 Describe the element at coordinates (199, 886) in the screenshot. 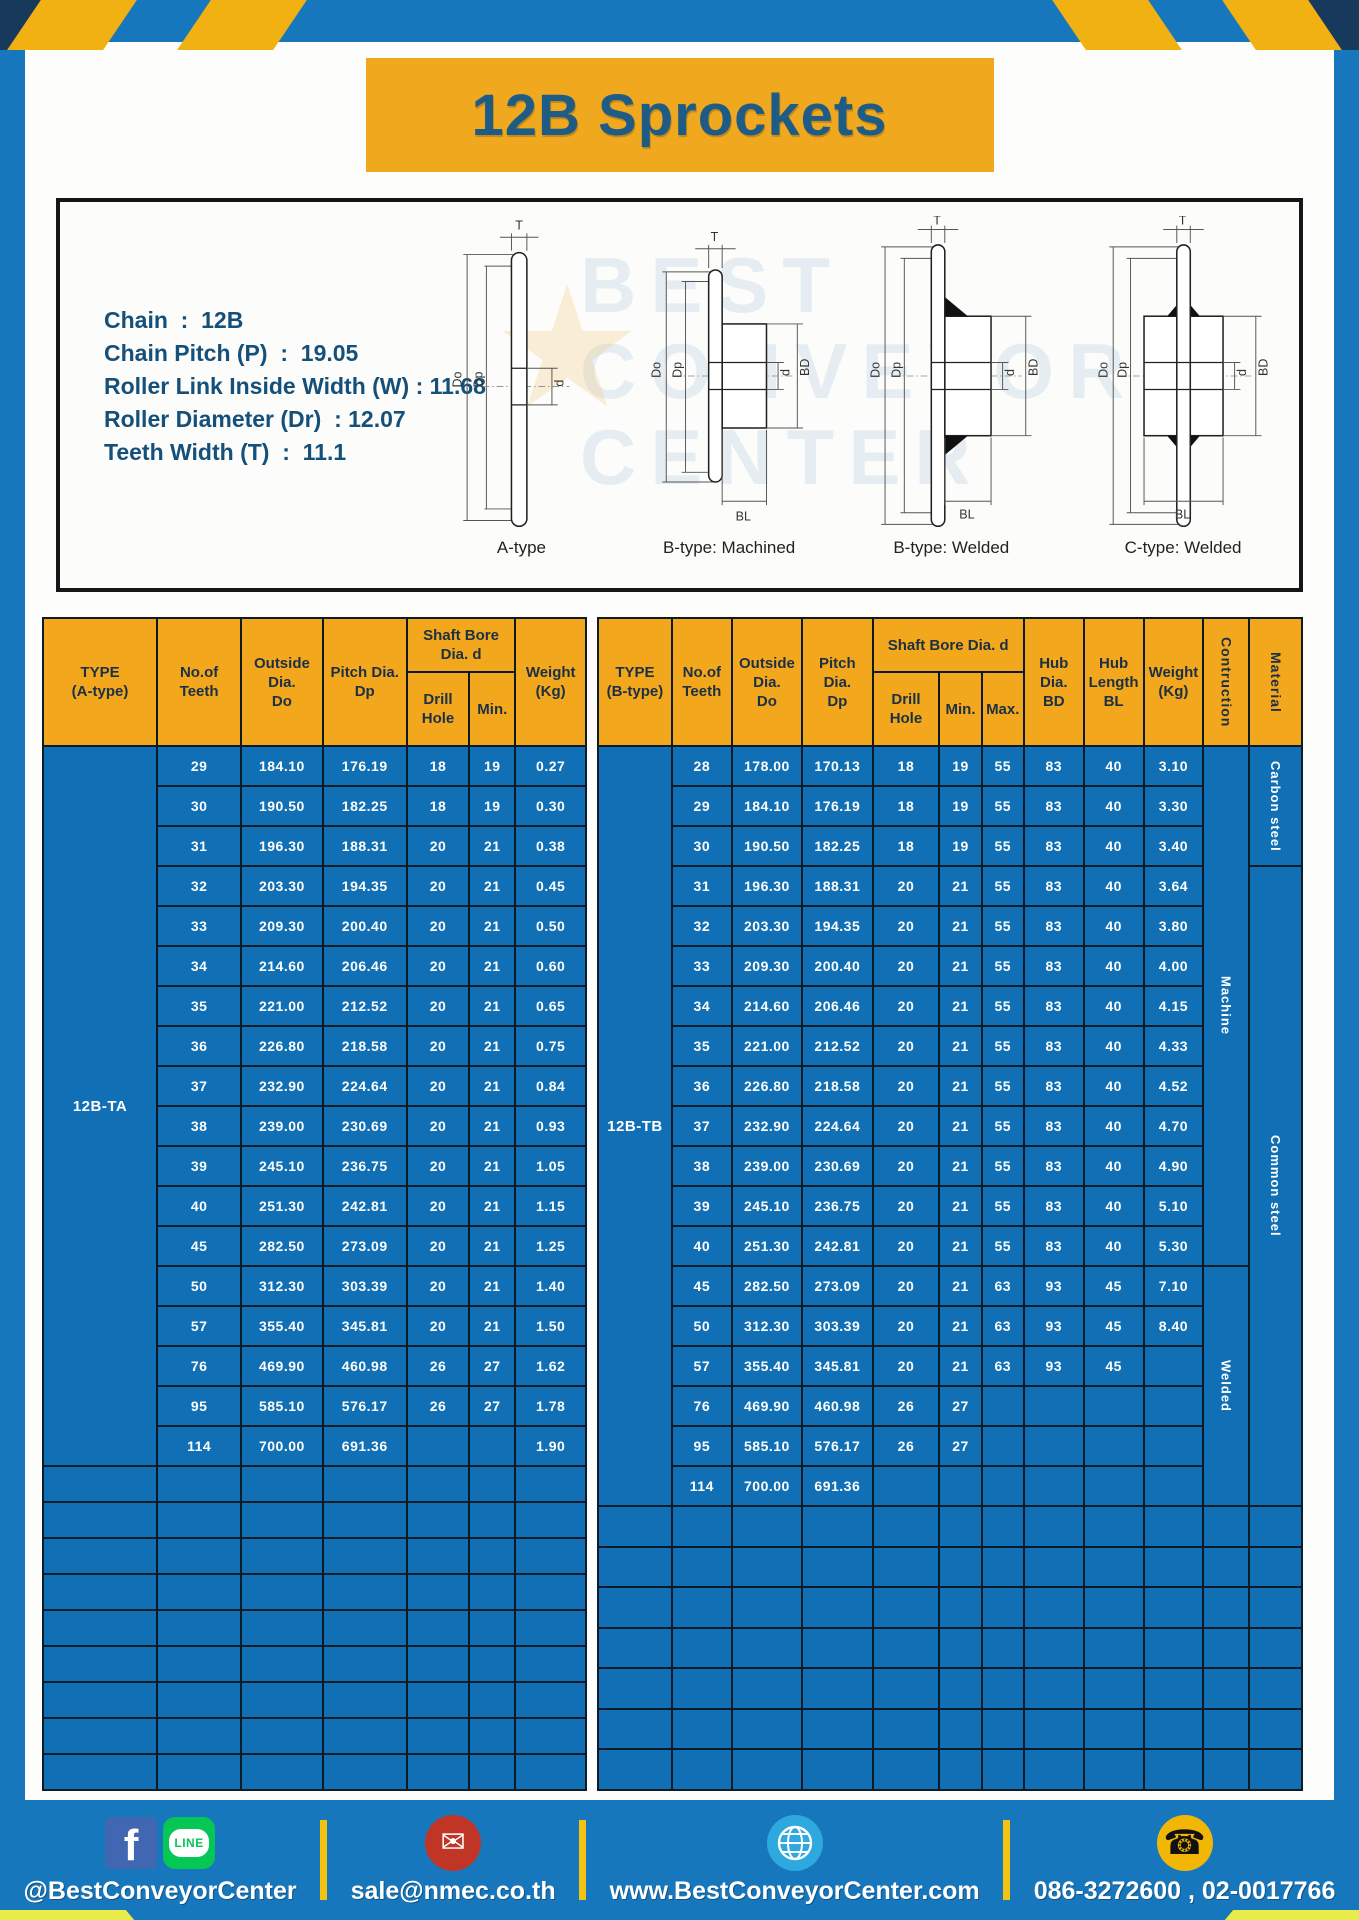

I see `table-cell: 32` at that location.